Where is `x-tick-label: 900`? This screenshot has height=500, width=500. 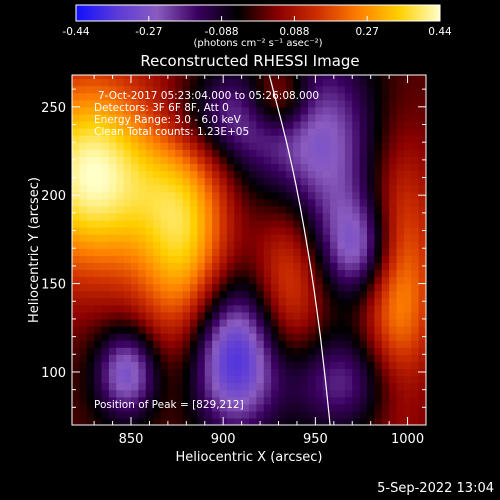
x-tick-label: 900 is located at coordinates (223, 439).